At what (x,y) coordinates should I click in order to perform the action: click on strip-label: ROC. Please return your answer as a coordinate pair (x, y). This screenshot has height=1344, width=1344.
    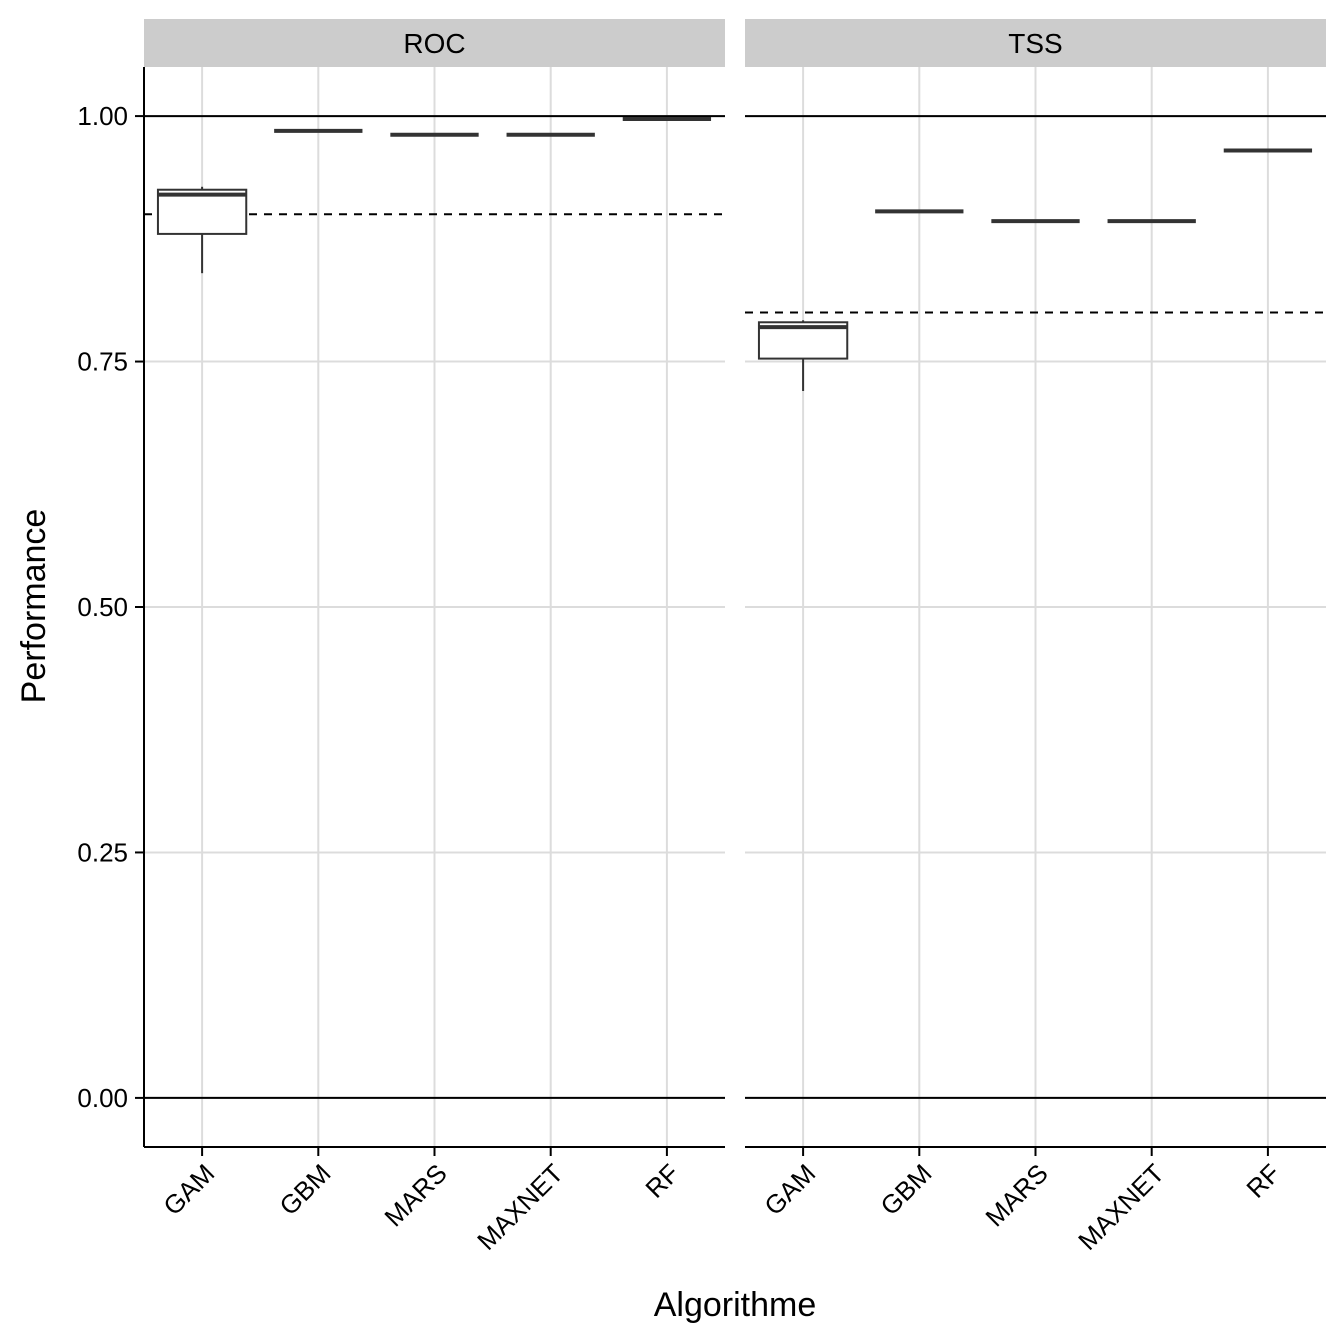
    Looking at the image, I should click on (434, 43).